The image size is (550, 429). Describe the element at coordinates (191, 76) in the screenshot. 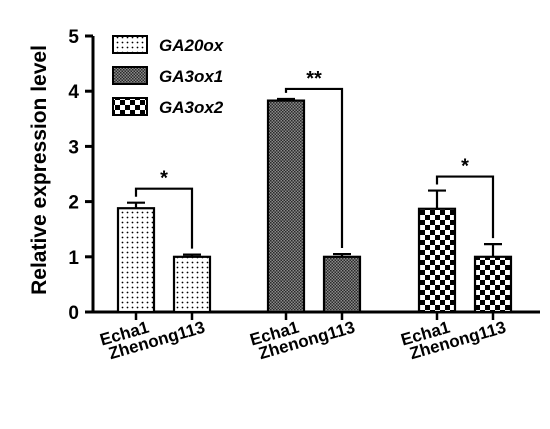

I see `legend-label-GA3ox1: GA3ox1` at that location.